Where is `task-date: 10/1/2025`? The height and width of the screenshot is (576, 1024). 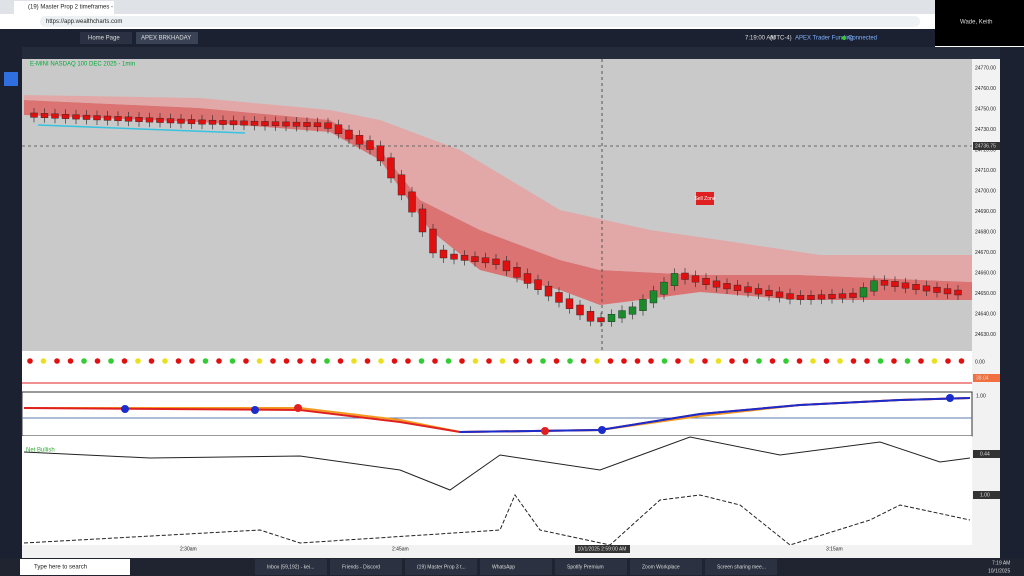
task-date: 10/1/2025 is located at coordinates (999, 571).